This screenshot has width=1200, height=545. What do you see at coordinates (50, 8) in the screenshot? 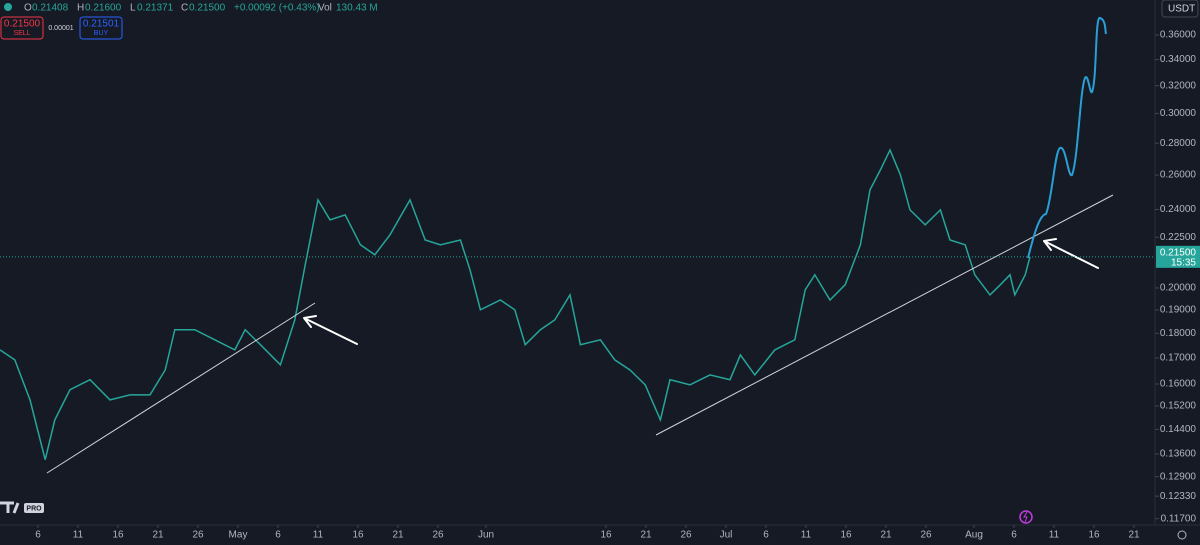
I see `ohlc-value: 0.21408` at bounding box center [50, 8].